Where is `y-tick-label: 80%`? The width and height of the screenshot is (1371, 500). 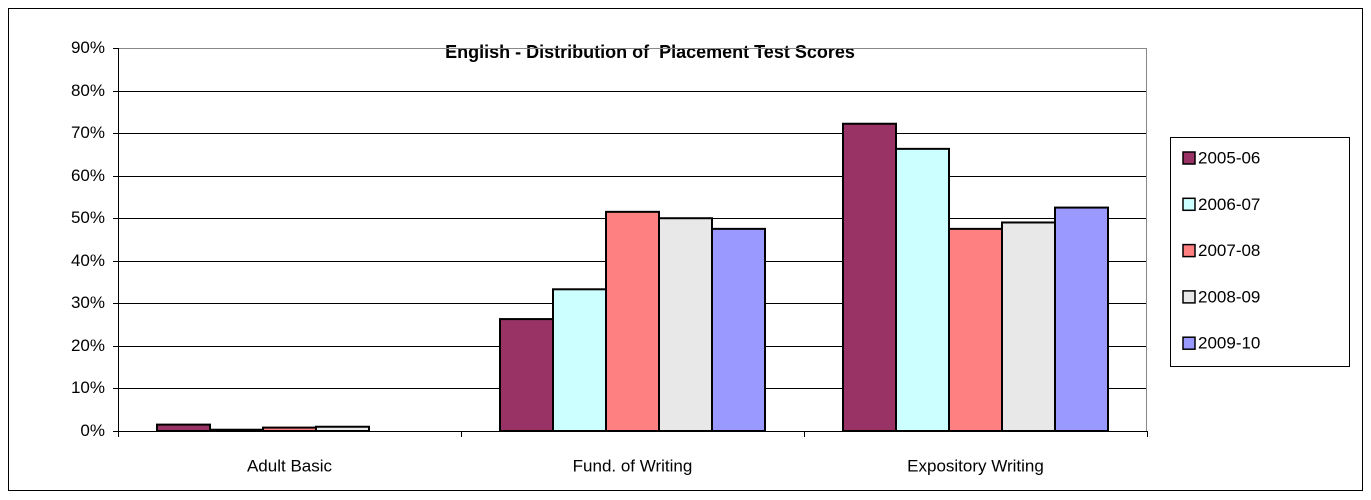 y-tick-label: 80% is located at coordinates (88, 90).